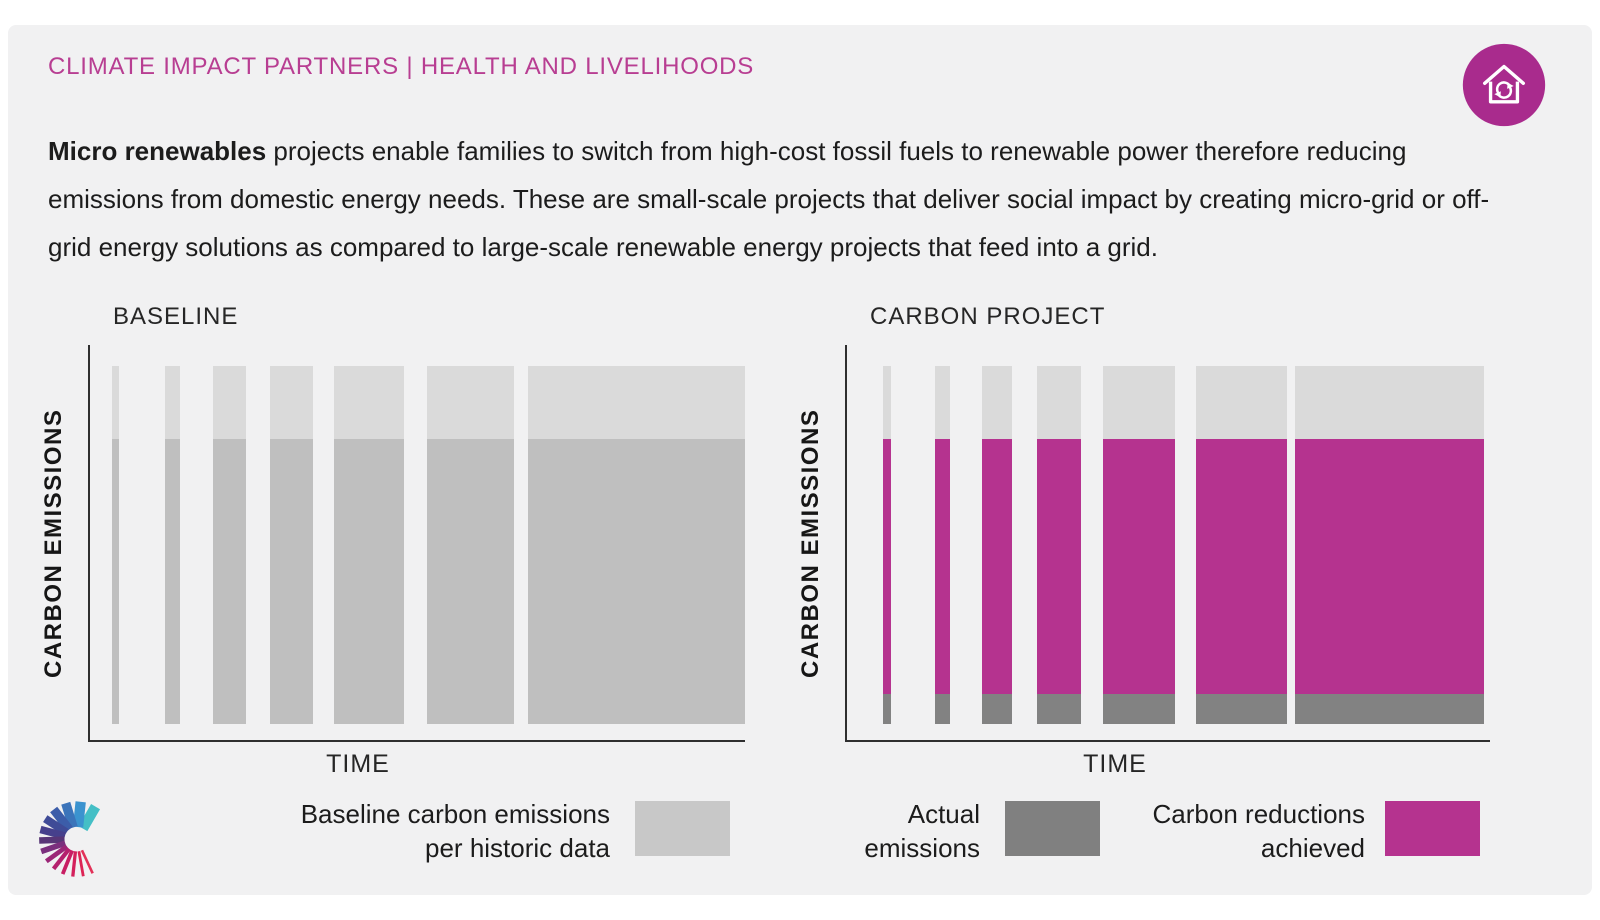  What do you see at coordinates (910, 831) in the screenshot?
I see `legend-label-actual: Actual emissions` at bounding box center [910, 831].